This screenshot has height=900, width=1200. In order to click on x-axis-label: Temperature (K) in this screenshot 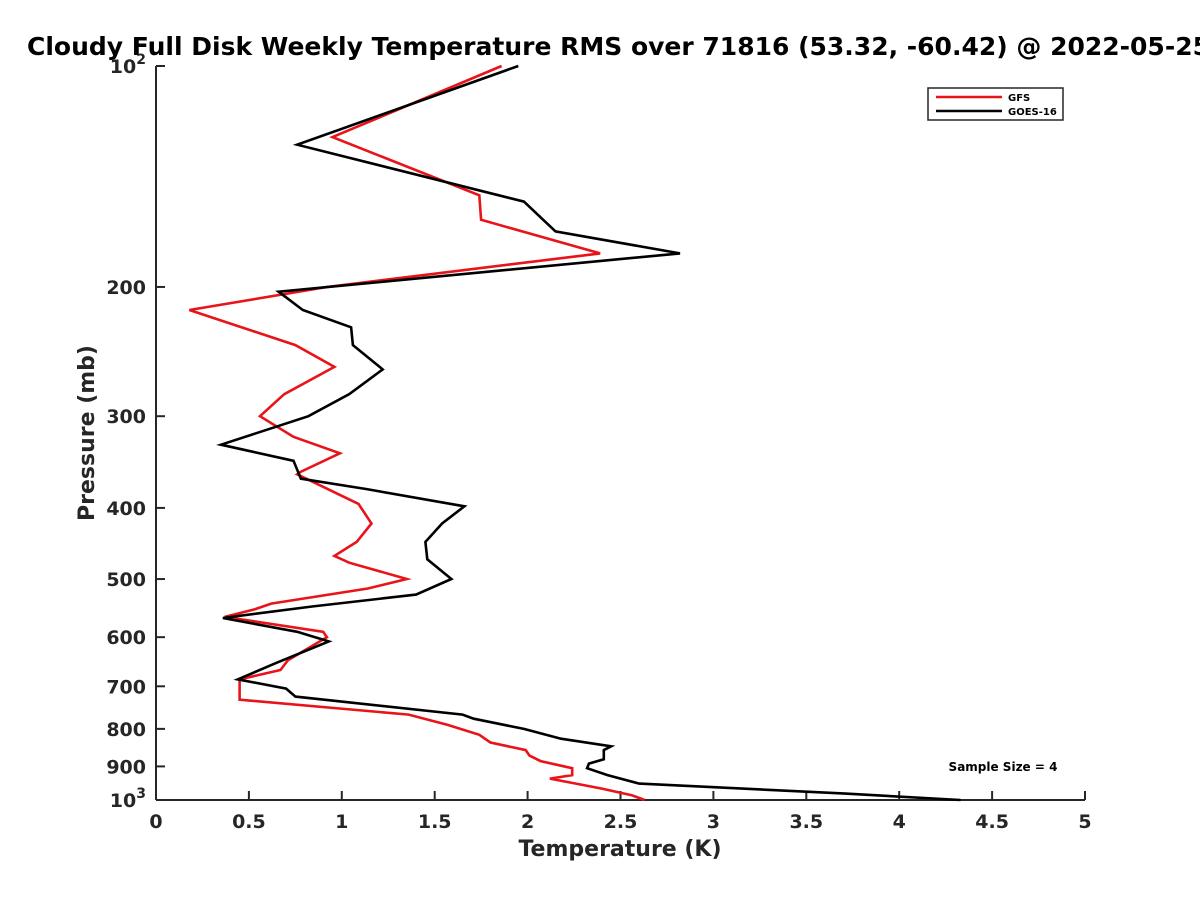, I will do `click(619, 849)`.